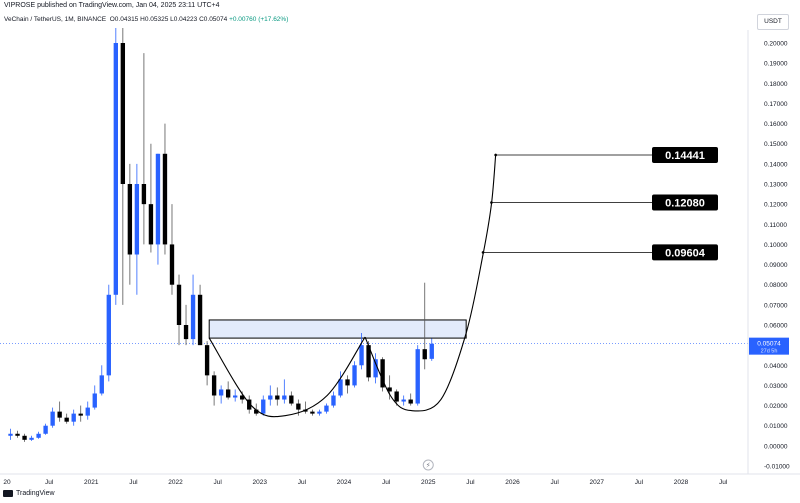 The width and height of the screenshot is (800, 503). I want to click on ohlc-low: L0.04223, so click(184, 19).